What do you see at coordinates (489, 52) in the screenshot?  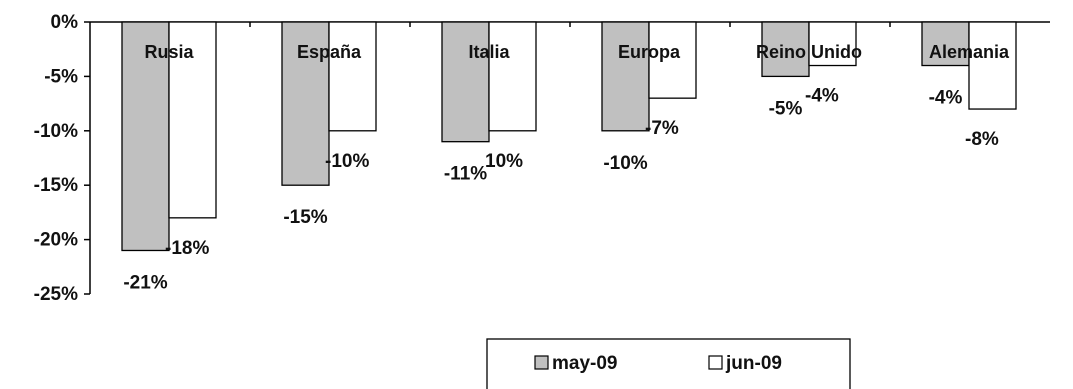 I see `category-label: Italia` at bounding box center [489, 52].